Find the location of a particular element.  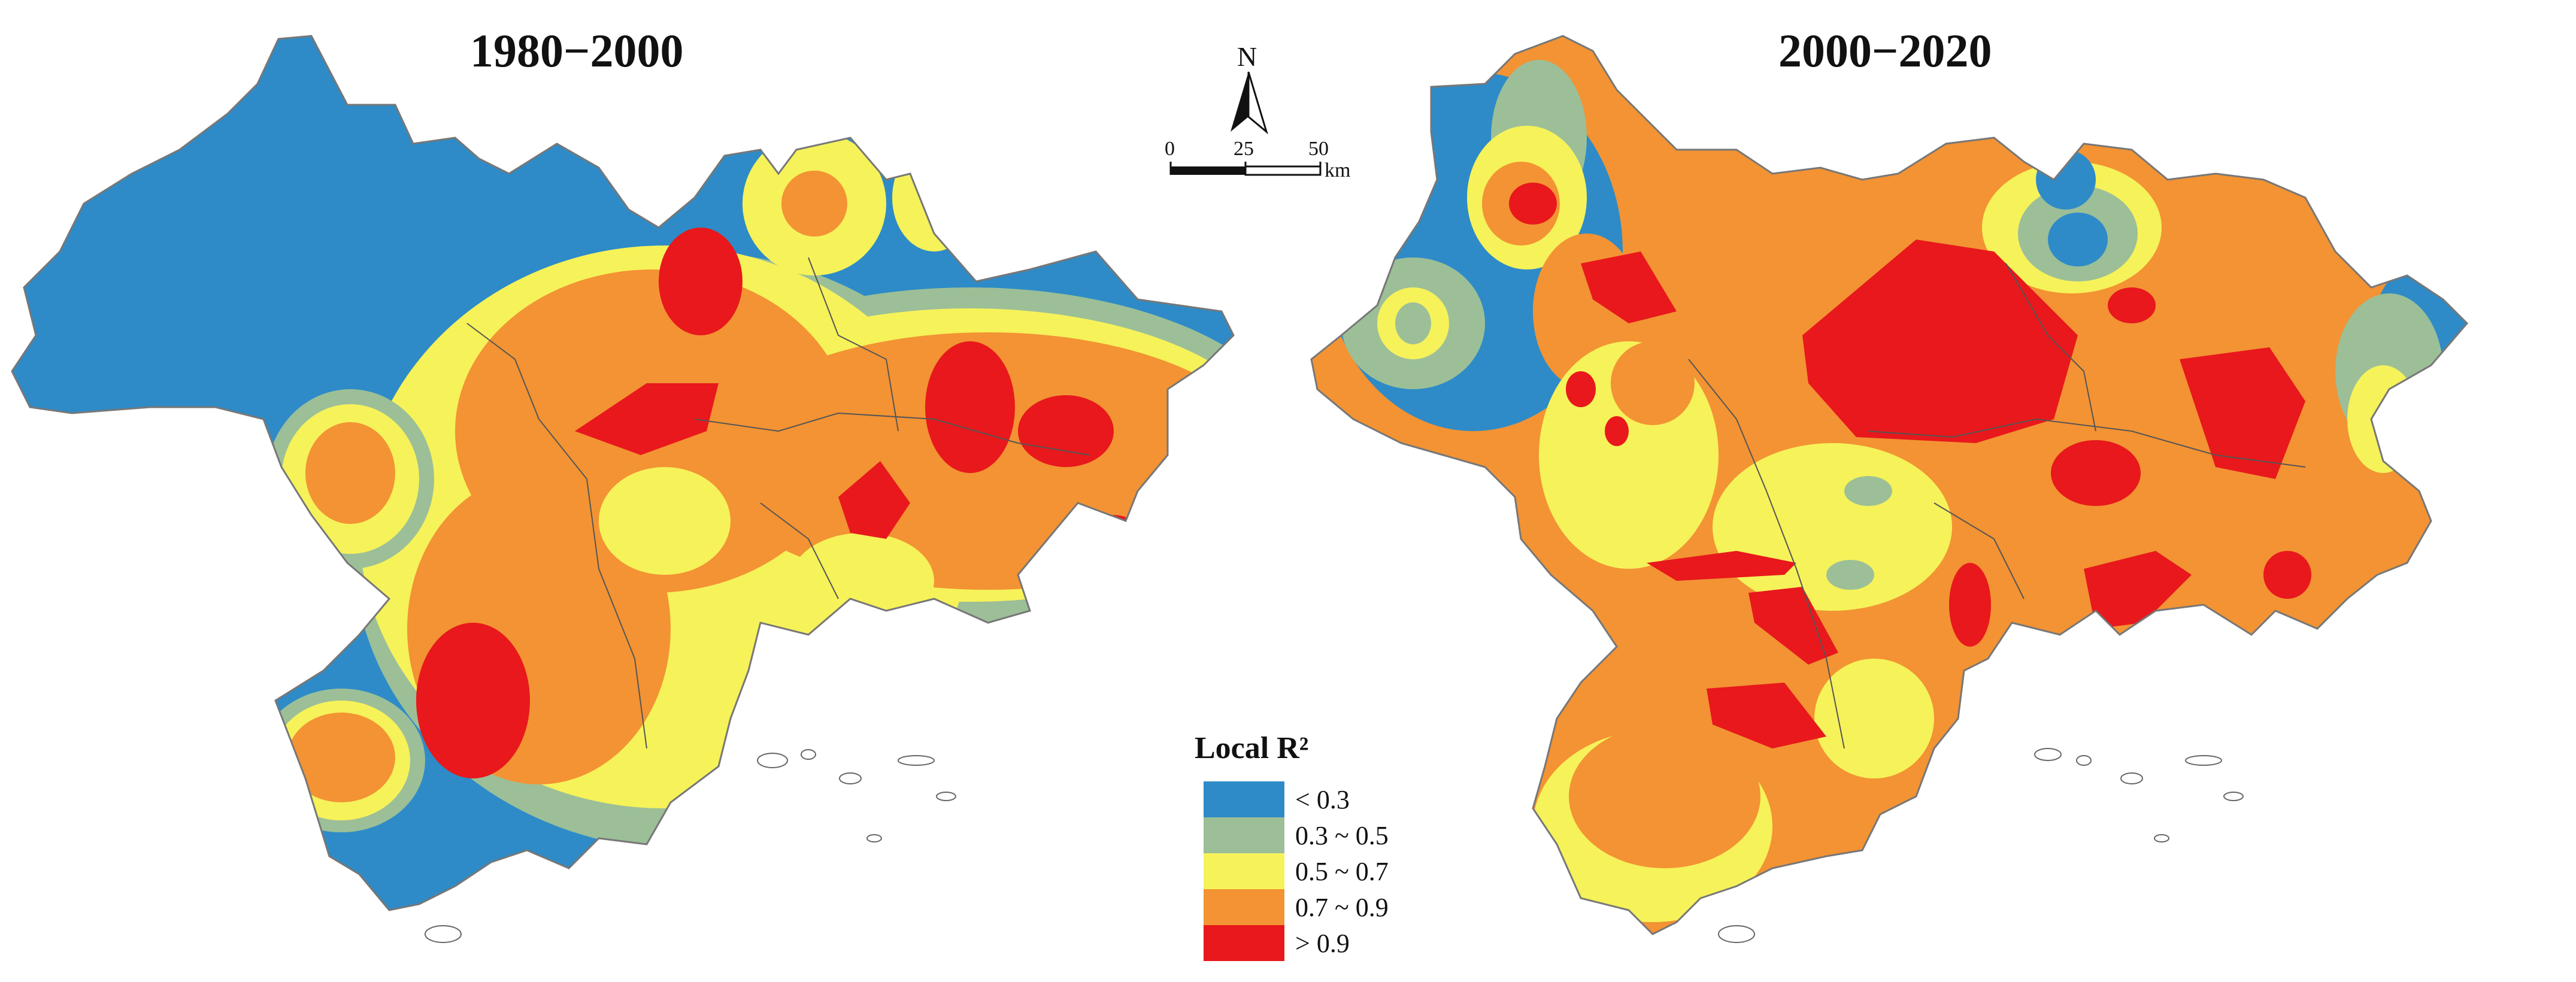

left-admin-boundaries is located at coordinates (778, 503).